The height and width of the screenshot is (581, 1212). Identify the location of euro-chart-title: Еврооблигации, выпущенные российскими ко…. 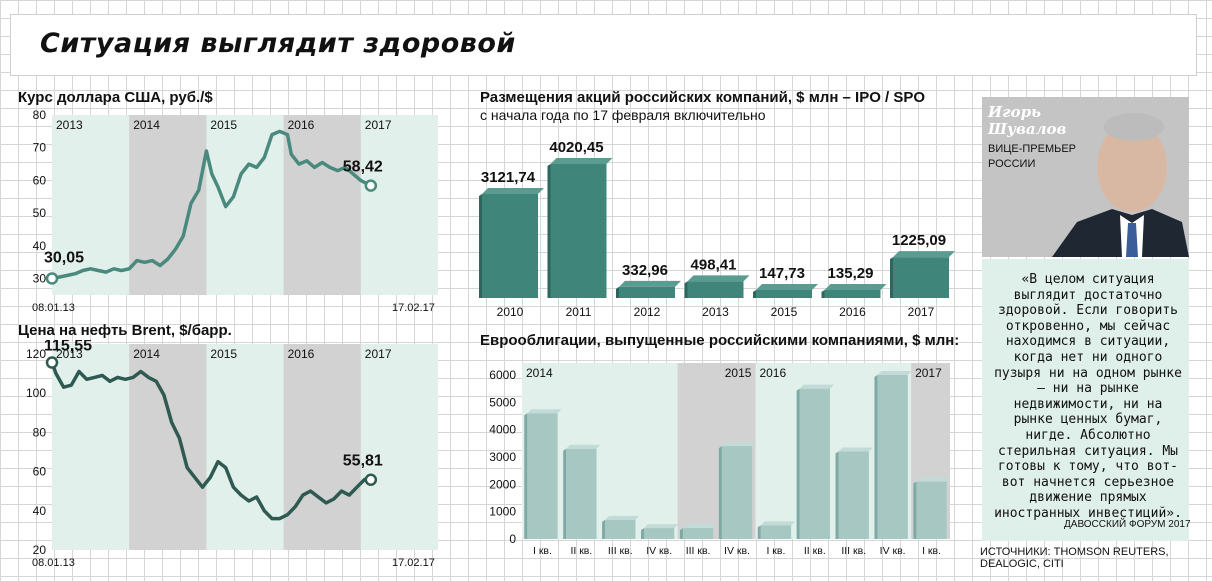
(720, 340).